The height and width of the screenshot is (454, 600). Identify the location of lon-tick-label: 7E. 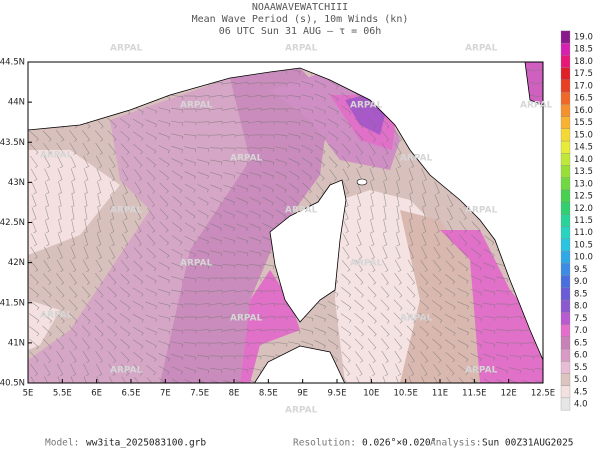
(165, 394).